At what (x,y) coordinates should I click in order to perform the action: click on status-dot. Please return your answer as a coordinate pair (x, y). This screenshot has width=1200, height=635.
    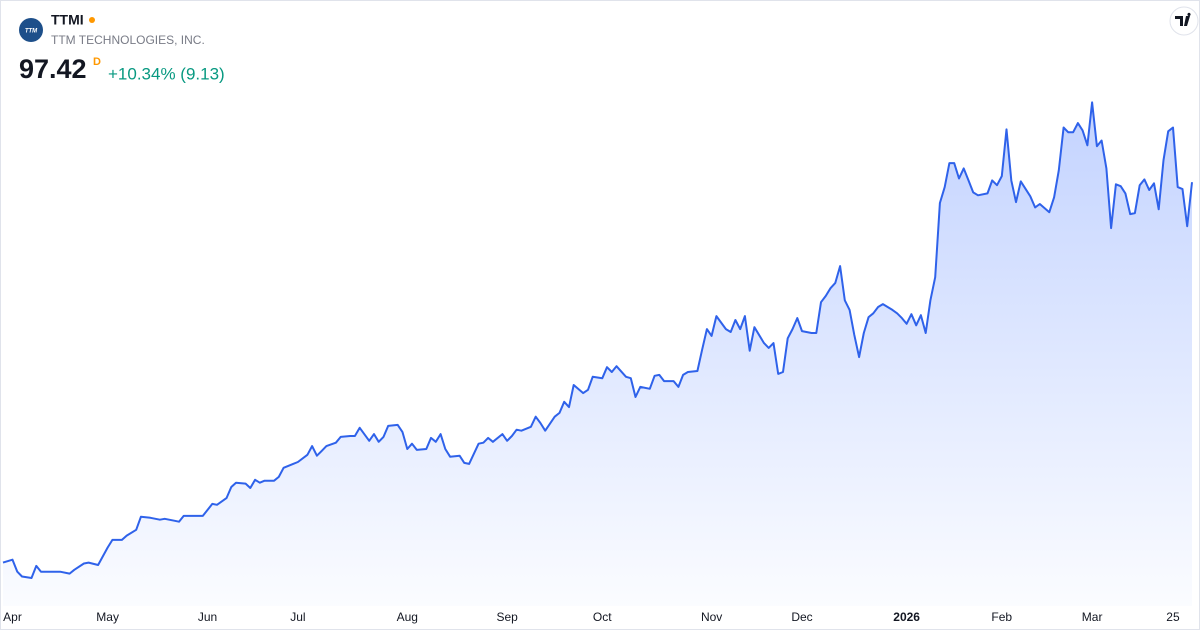
    Looking at the image, I should click on (92, 20).